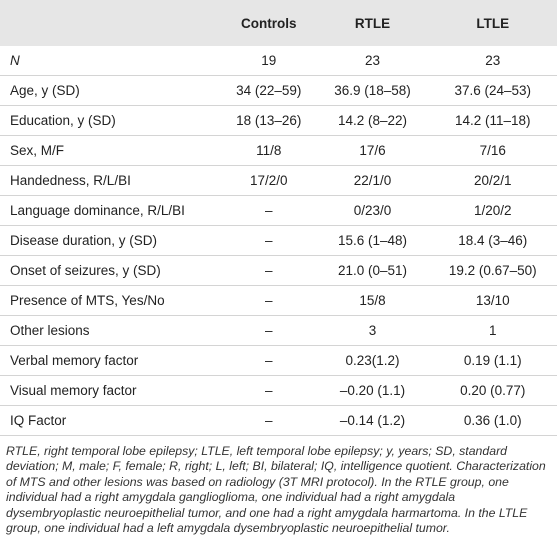  I want to click on column-header, so click(110, 23).